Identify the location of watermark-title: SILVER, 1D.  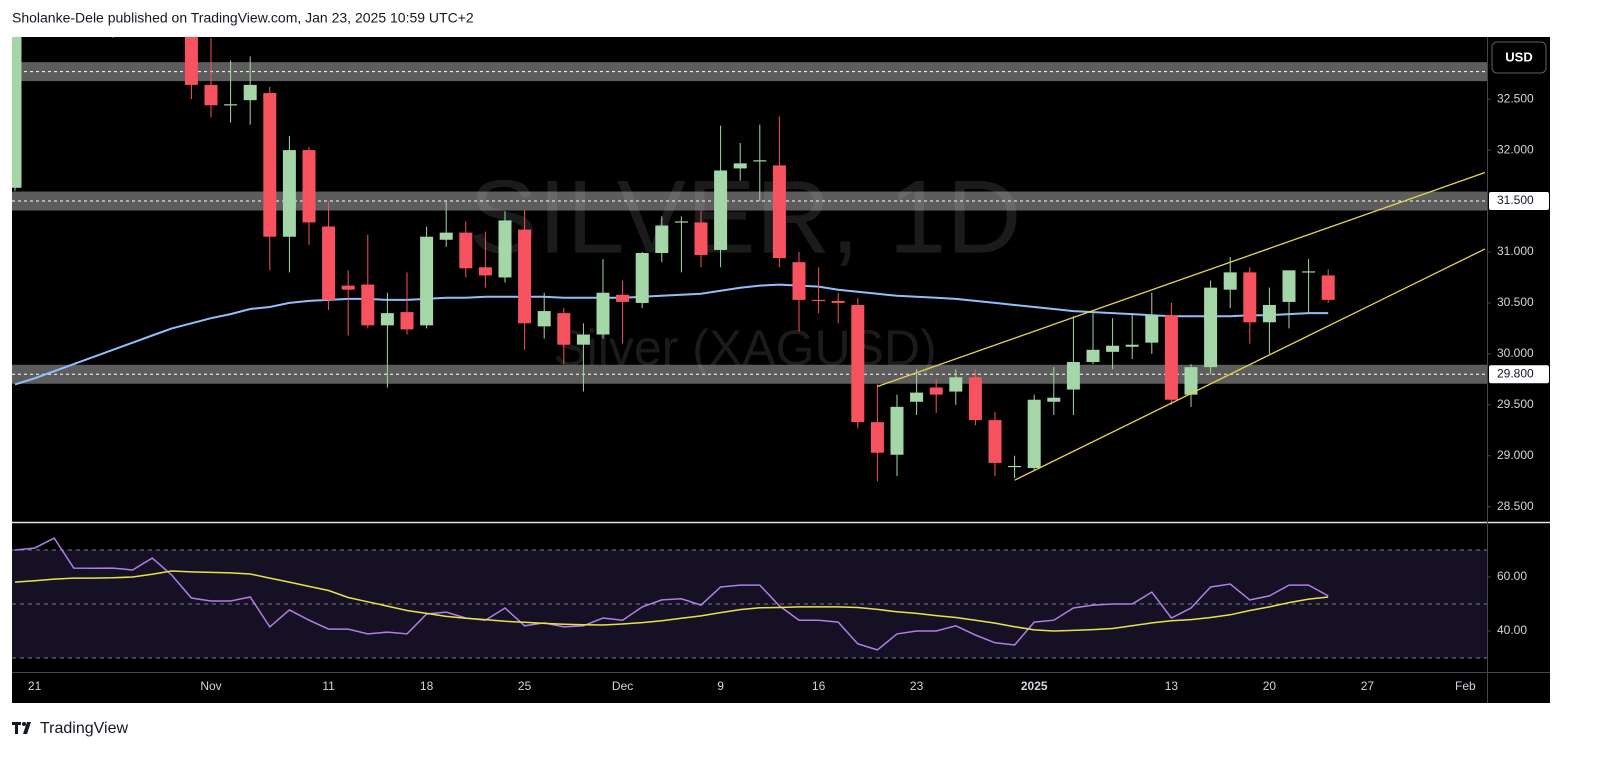
(745, 217).